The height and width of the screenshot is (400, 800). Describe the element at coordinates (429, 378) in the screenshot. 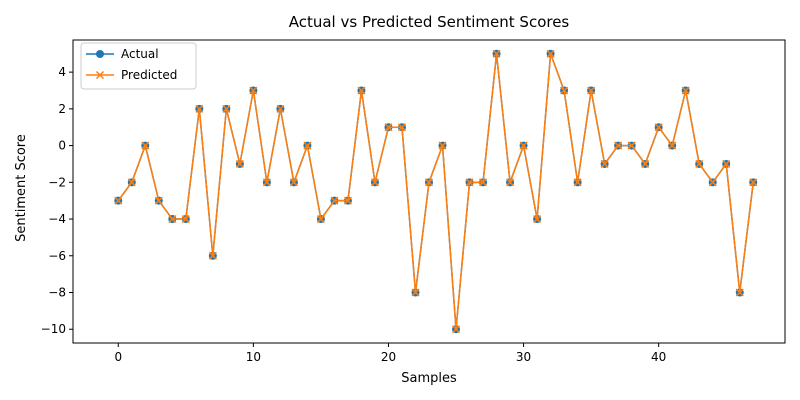

I see `x-axis-label: Samples` at that location.